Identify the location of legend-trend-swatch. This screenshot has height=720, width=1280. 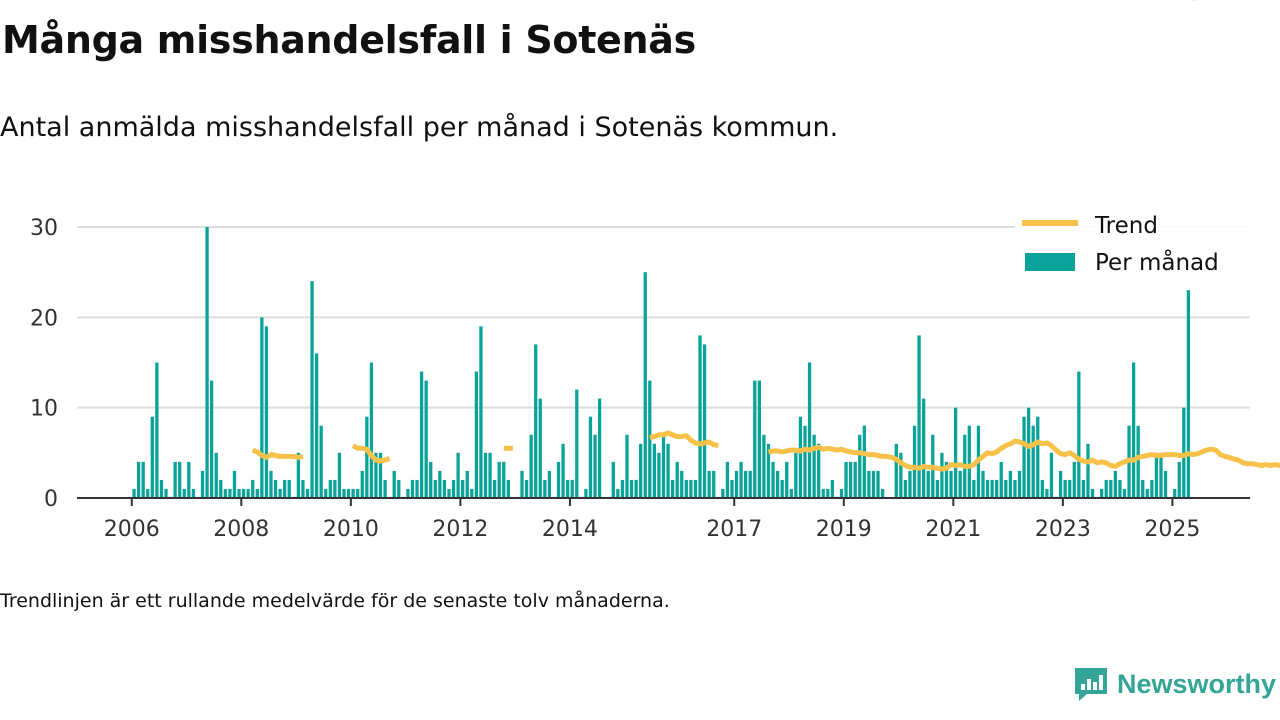
(1050, 223).